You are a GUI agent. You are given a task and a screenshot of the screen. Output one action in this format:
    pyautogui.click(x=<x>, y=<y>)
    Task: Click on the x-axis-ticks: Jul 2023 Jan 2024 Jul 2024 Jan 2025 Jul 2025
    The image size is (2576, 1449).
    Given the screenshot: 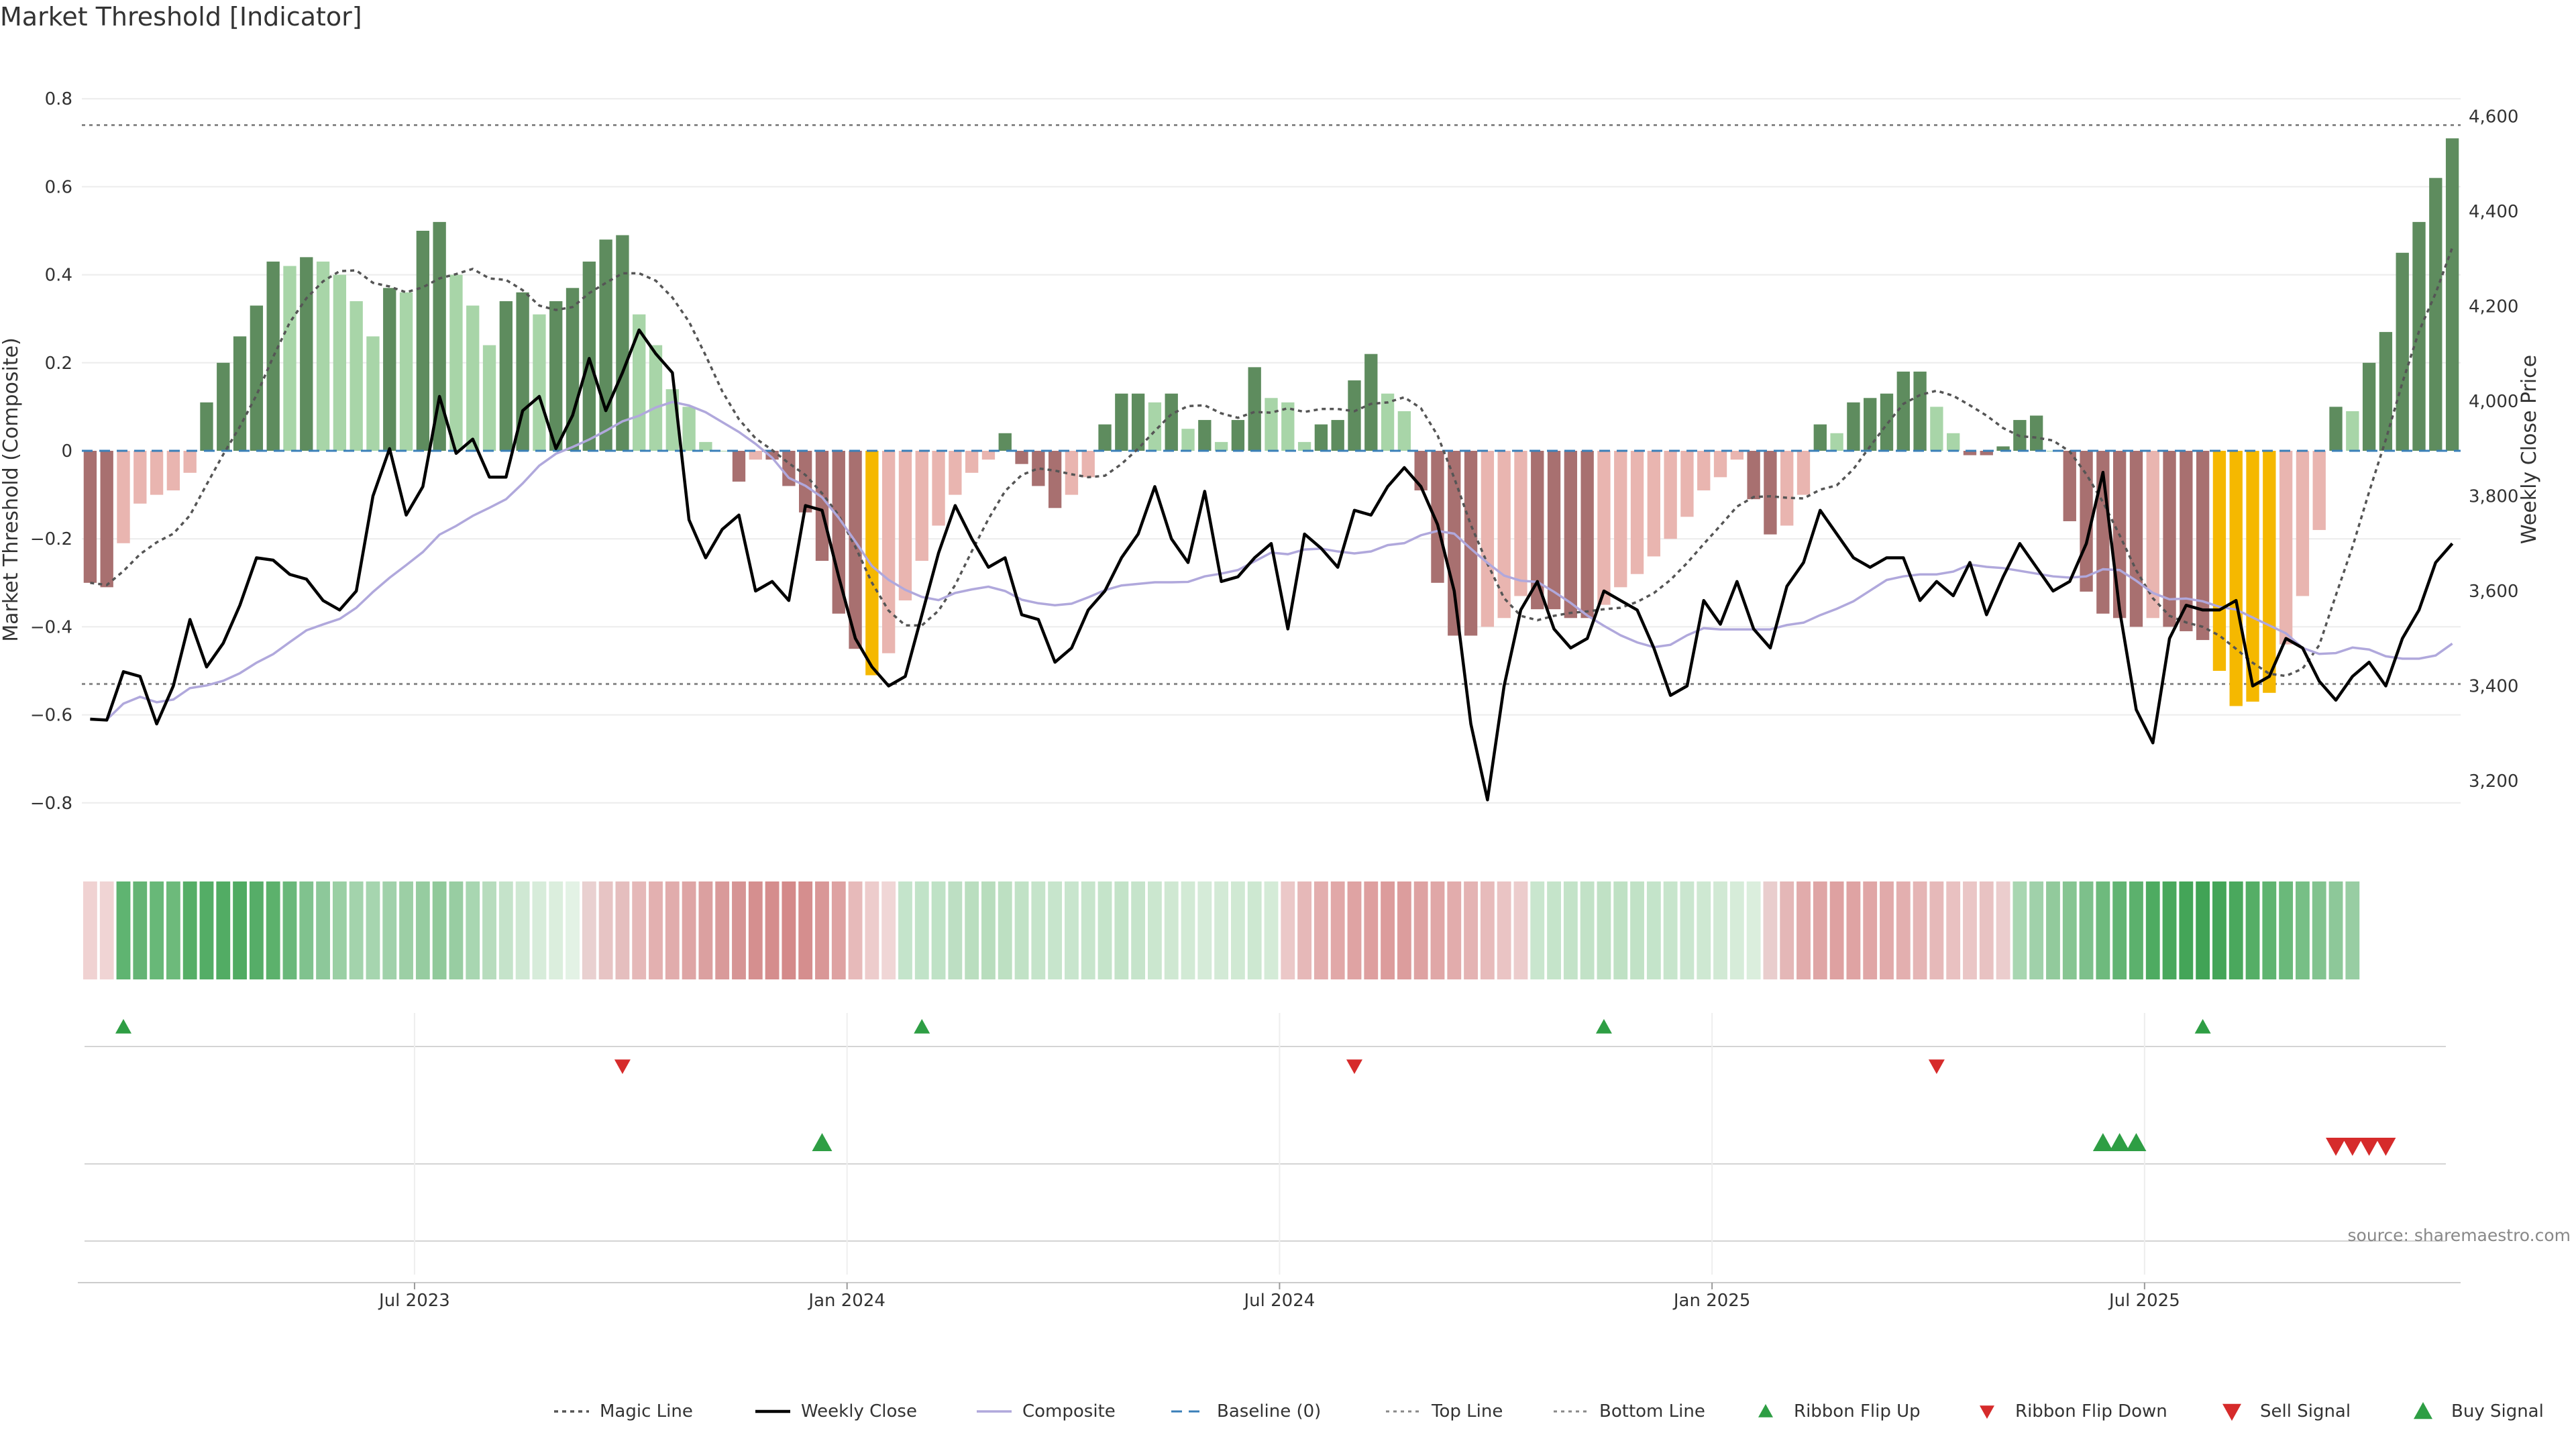 What is the action you would take?
    pyautogui.click(x=1269, y=1296)
    